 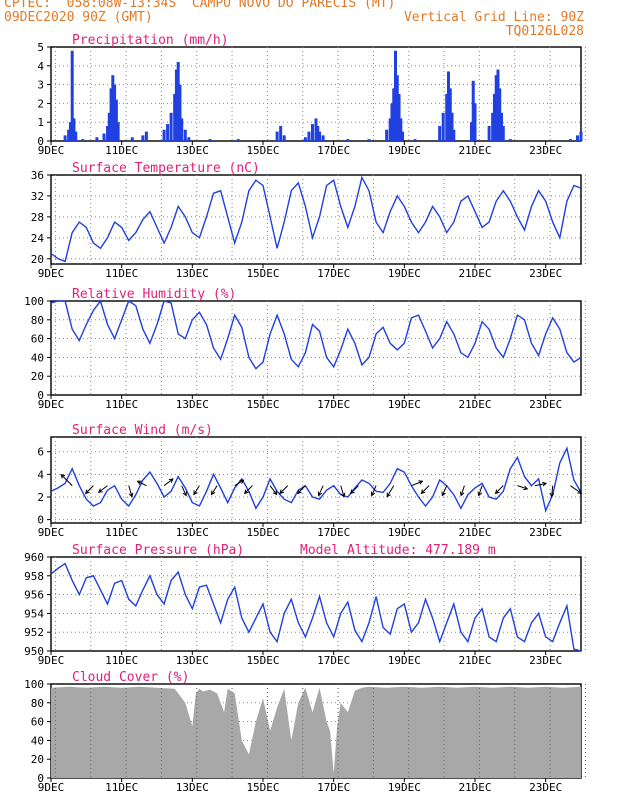 I want to click on y-tick-label: 40, so click(x=37, y=357).